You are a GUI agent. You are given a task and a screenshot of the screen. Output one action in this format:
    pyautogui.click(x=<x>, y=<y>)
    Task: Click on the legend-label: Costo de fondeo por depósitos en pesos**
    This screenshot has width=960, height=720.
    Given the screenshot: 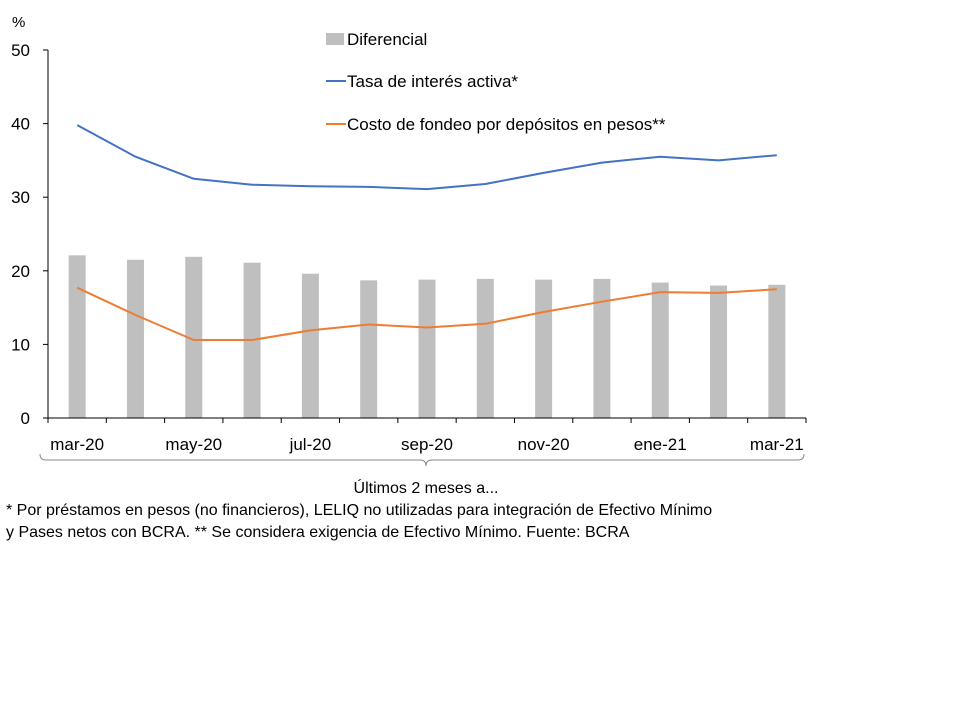 What is the action you would take?
    pyautogui.click(x=506, y=124)
    